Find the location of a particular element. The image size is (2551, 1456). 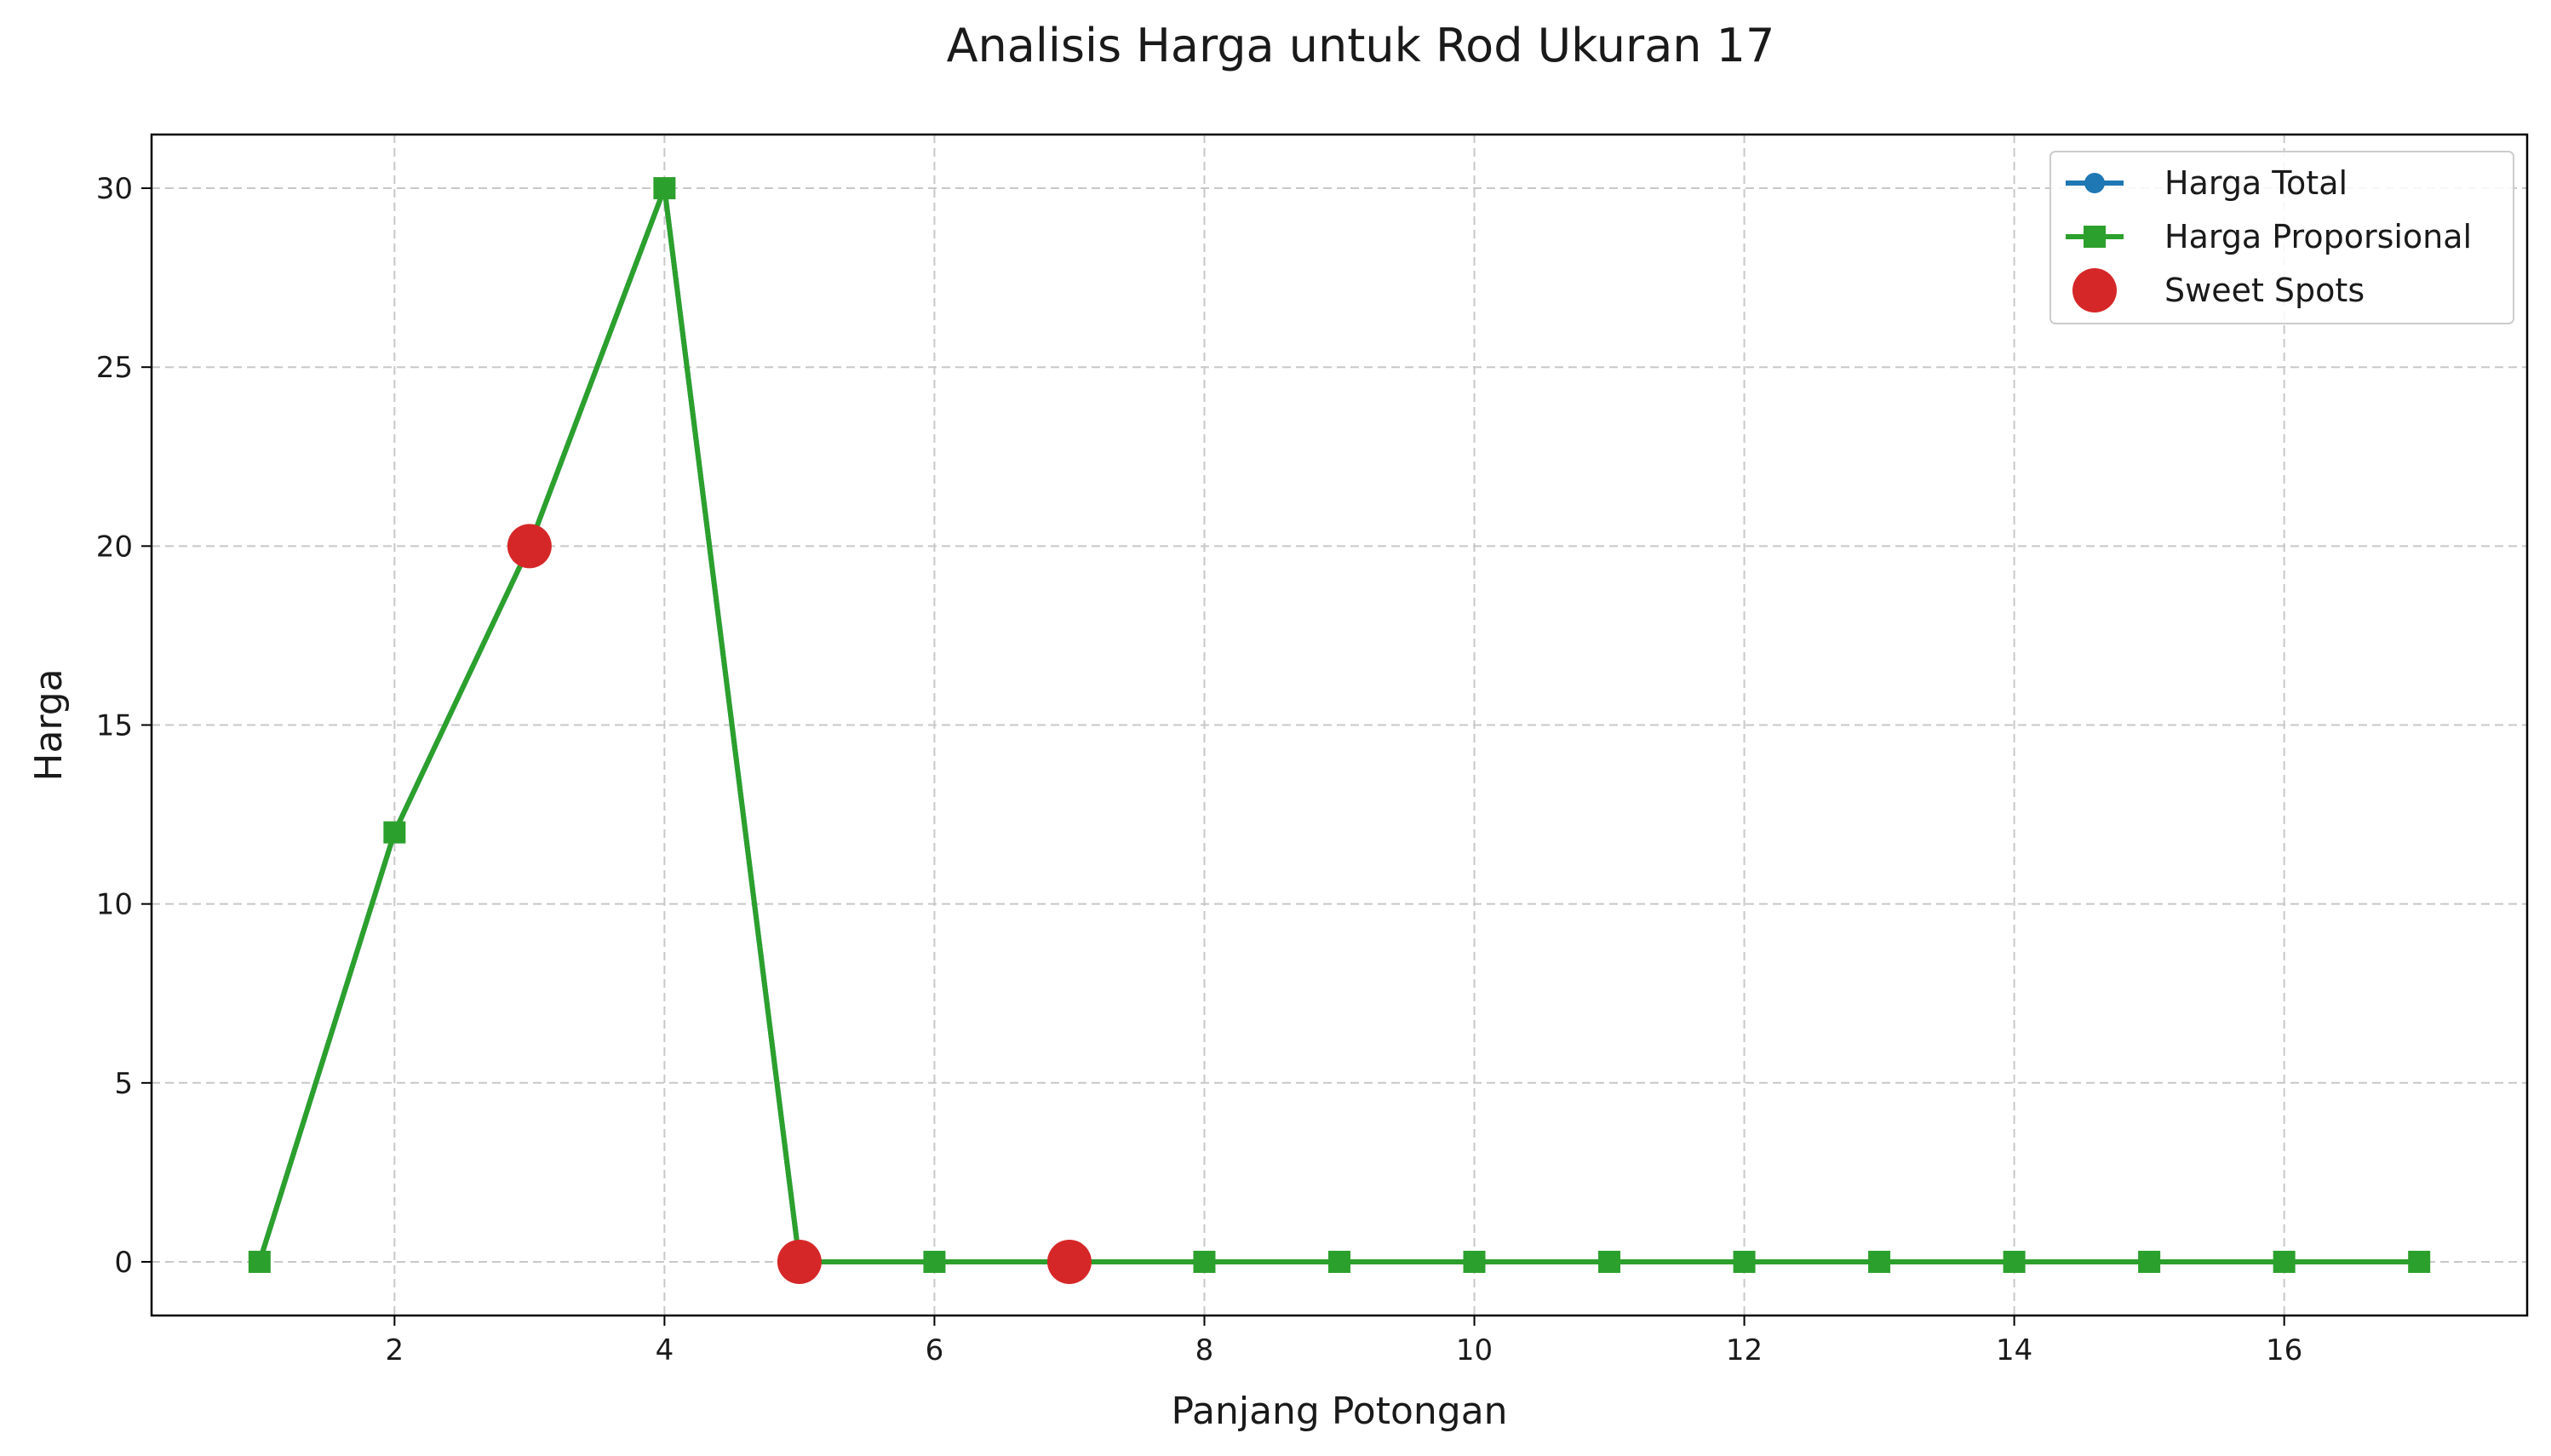

y-tick-label: 25 is located at coordinates (114, 368).